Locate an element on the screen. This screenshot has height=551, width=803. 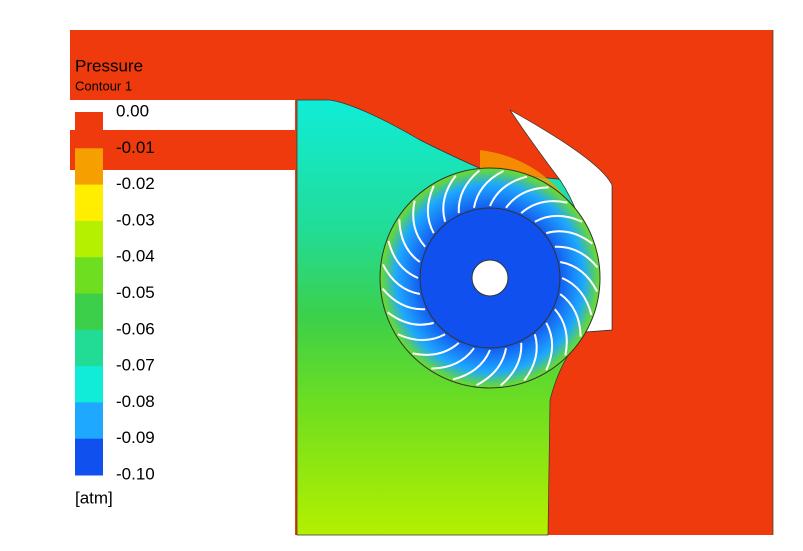
legend-backdrop is located at coordinates (182, 115).